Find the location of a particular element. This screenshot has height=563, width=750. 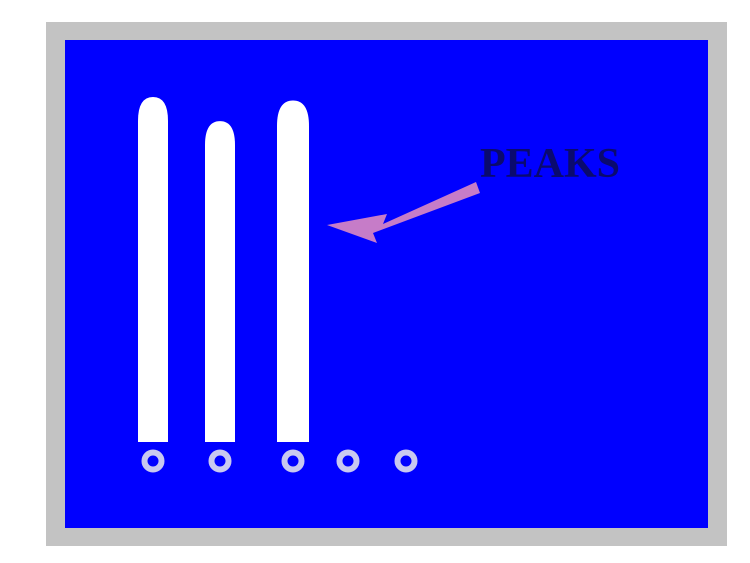

lane-1-peak is located at coordinates (153, 269).